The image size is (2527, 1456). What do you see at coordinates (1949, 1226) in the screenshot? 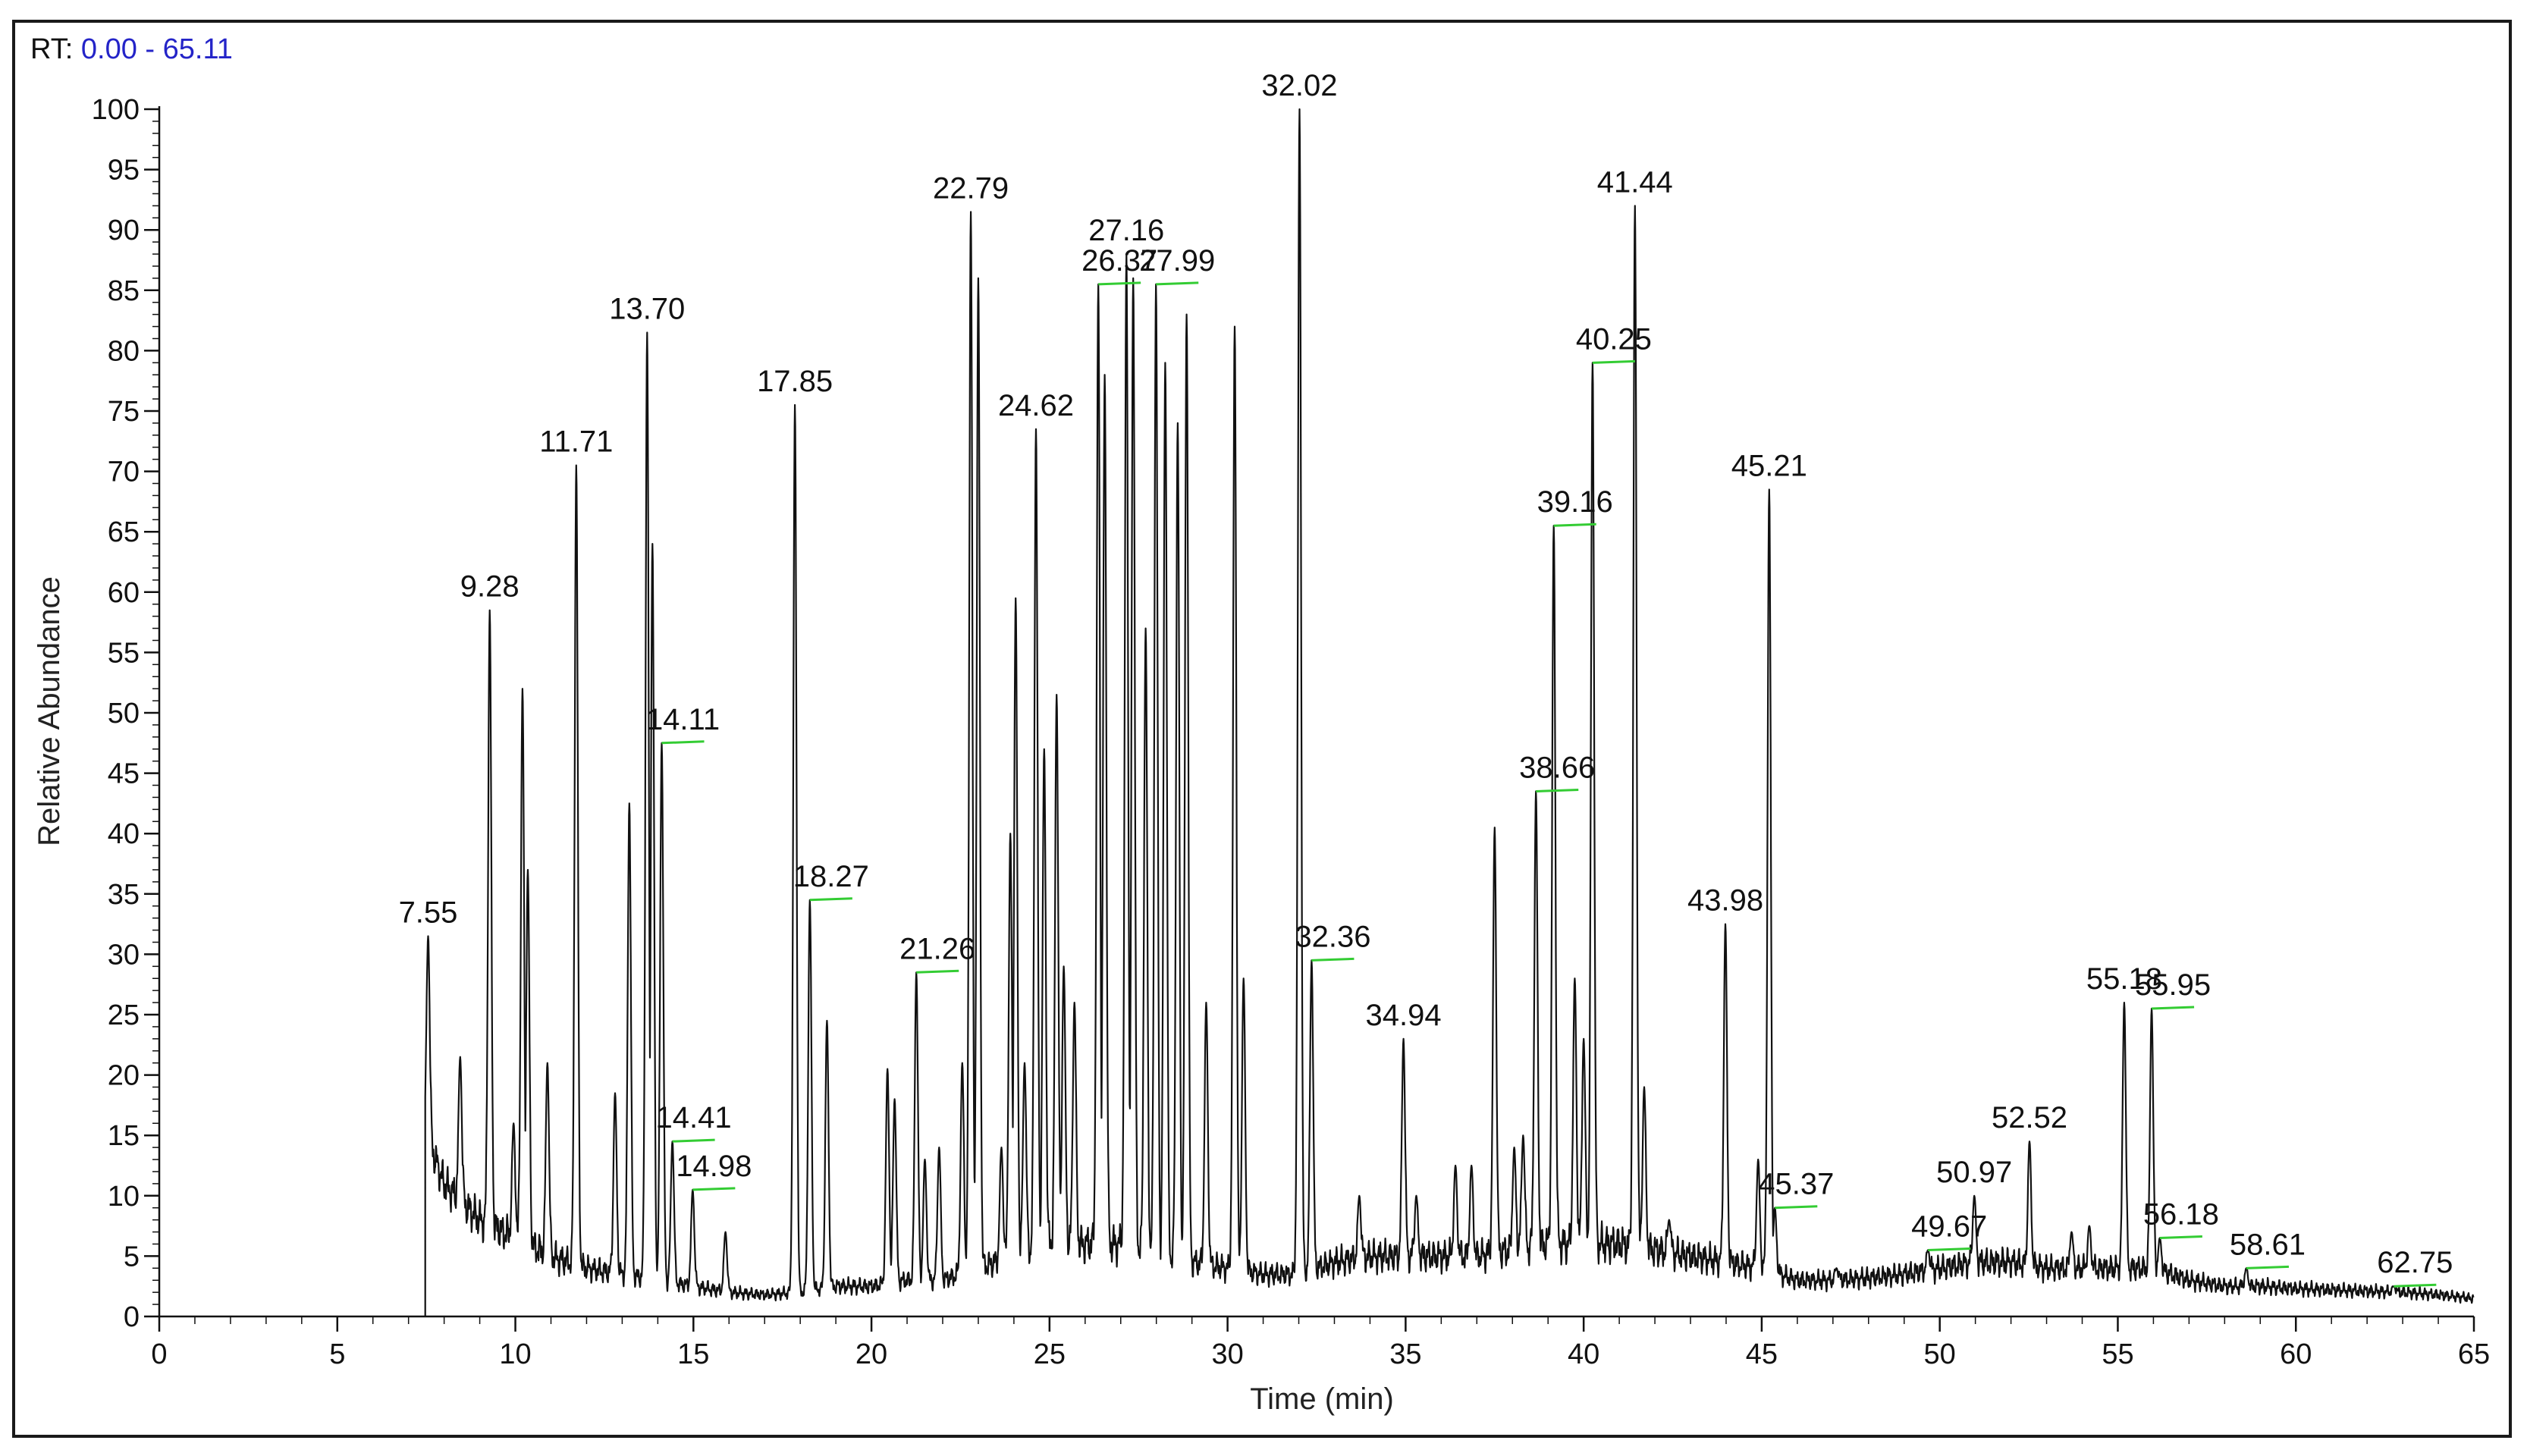
I see `peak-label: 49.67` at bounding box center [1949, 1226].